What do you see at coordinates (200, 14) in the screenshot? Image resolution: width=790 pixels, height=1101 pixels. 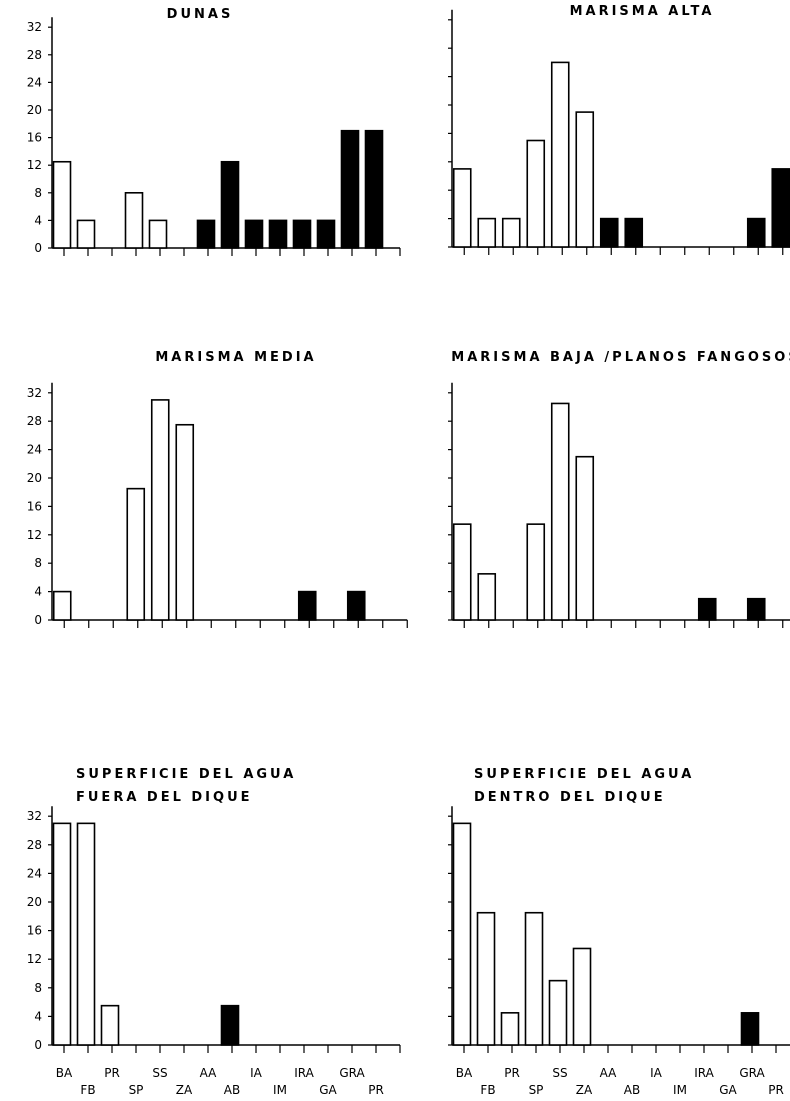 I see `chart-title: DUNAS` at bounding box center [200, 14].